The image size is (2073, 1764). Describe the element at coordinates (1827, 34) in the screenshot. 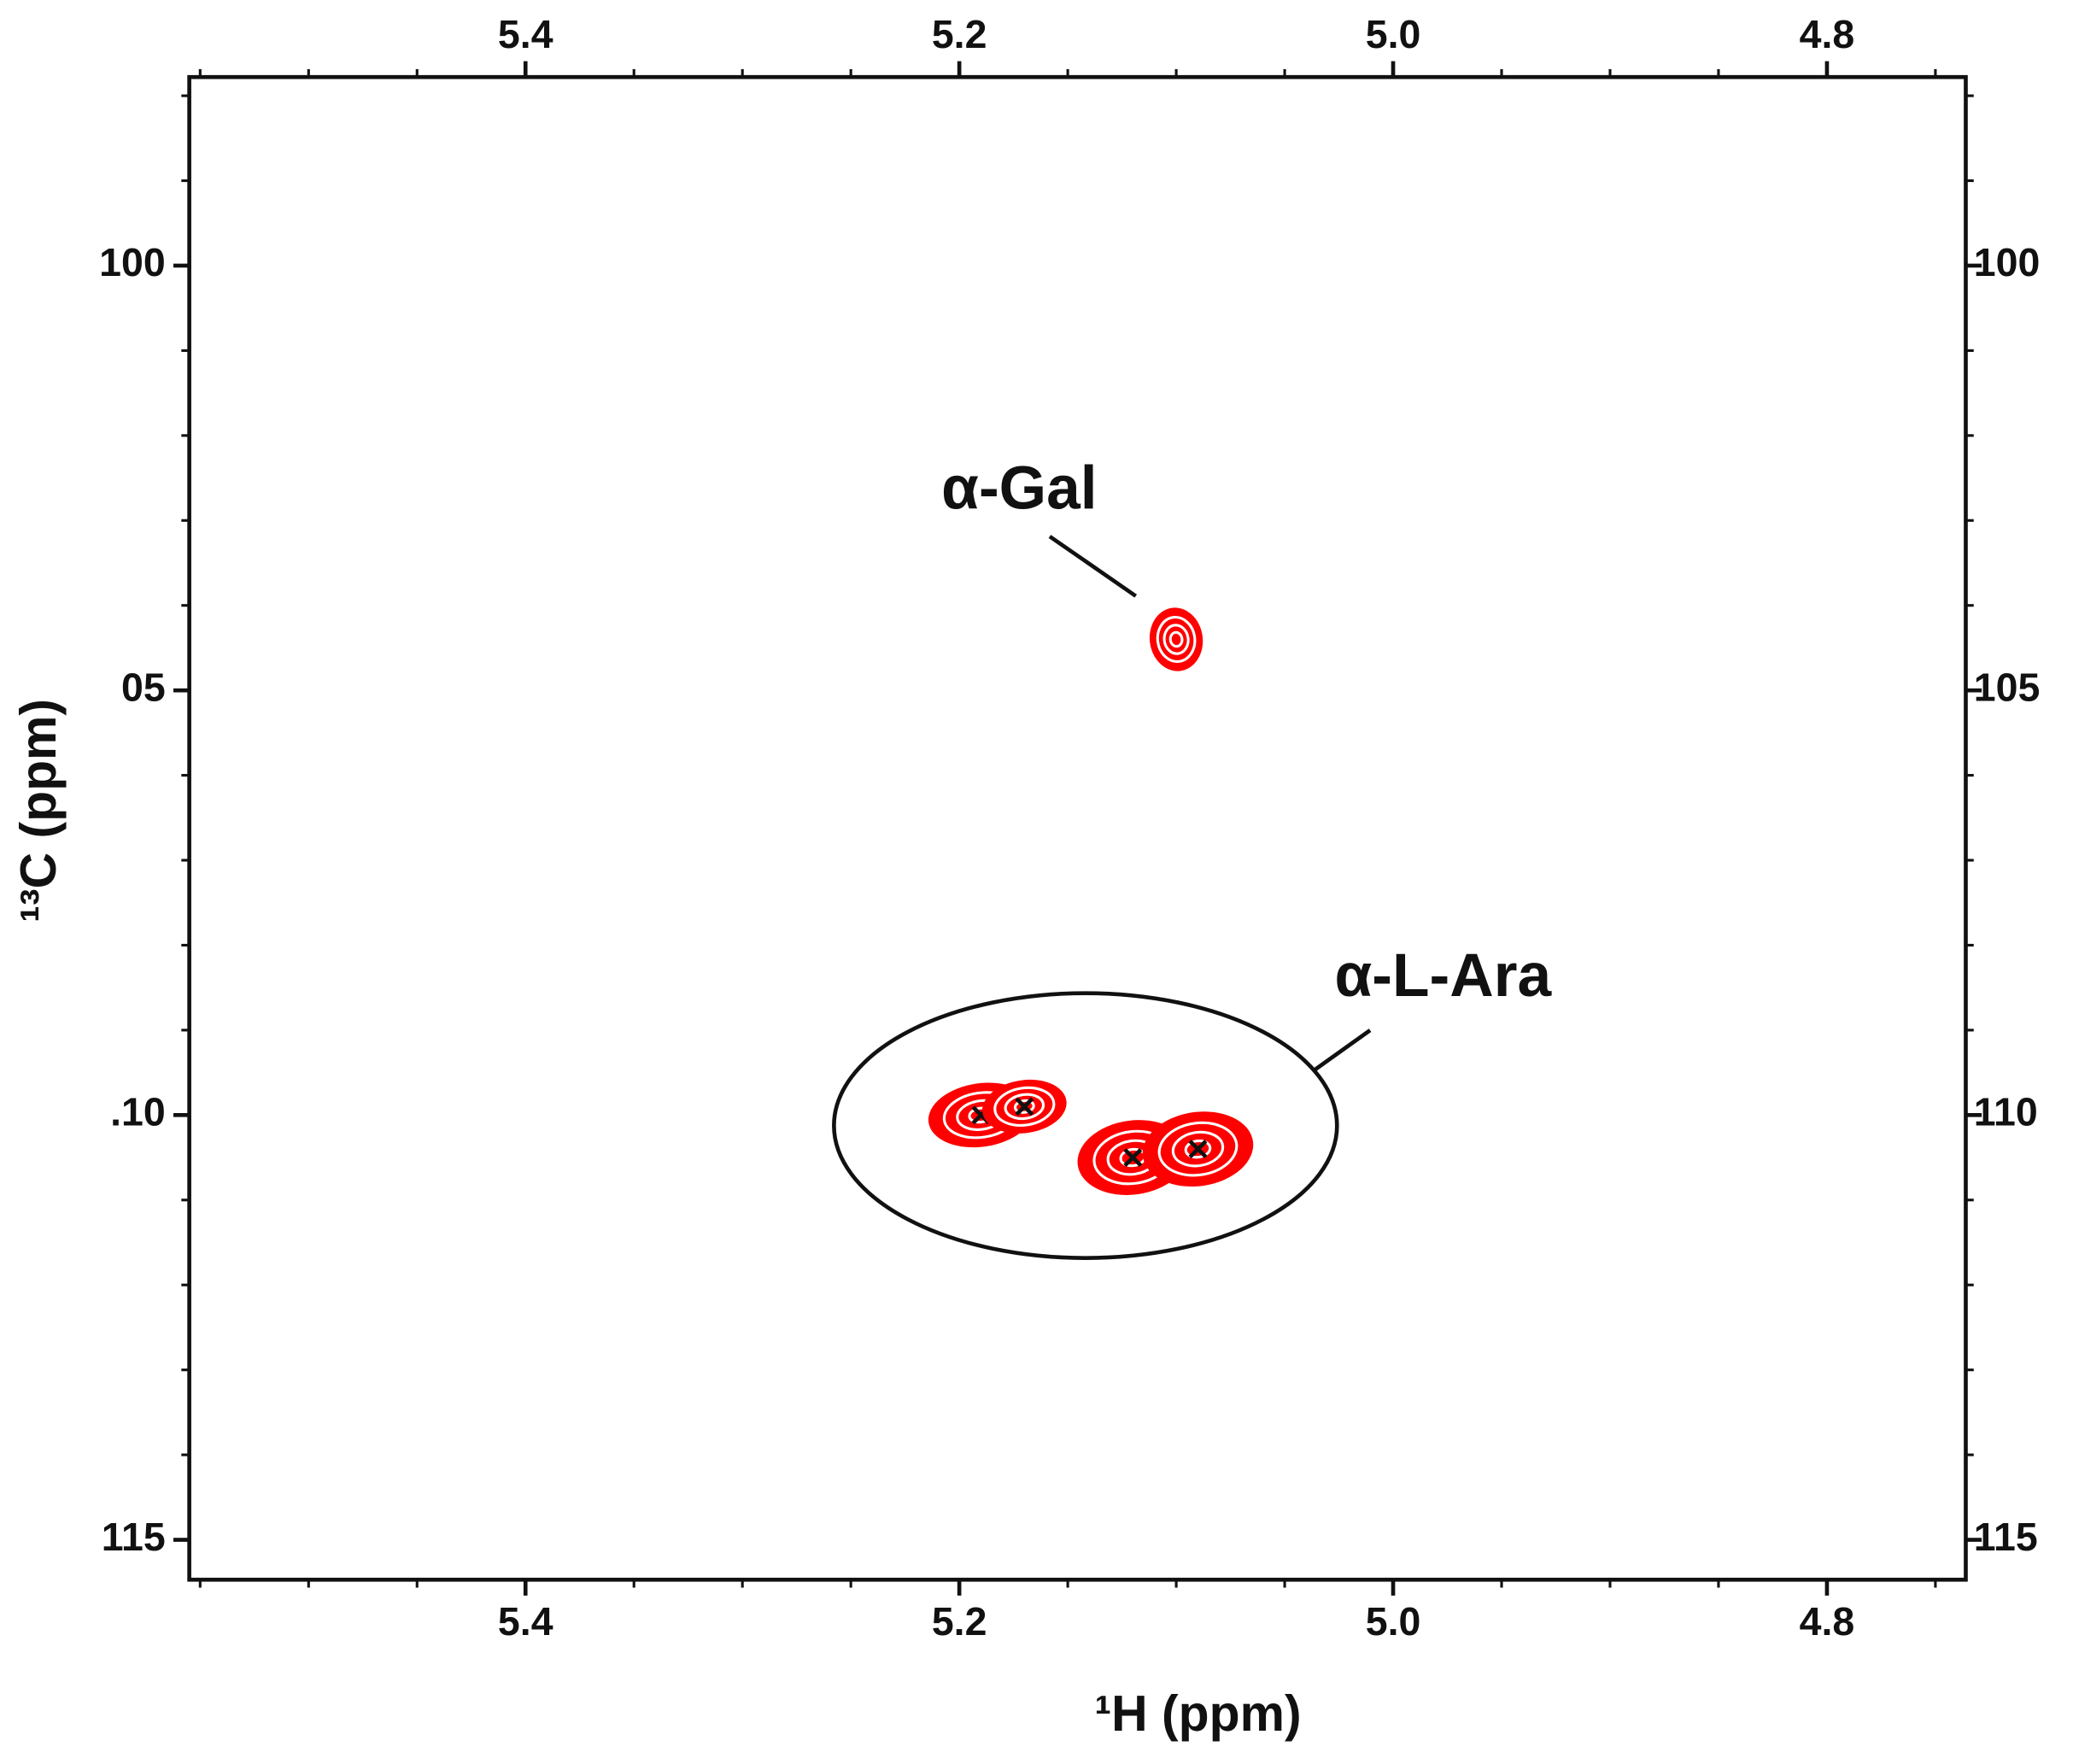

I see `x-tick-label-top: 4.8` at that location.